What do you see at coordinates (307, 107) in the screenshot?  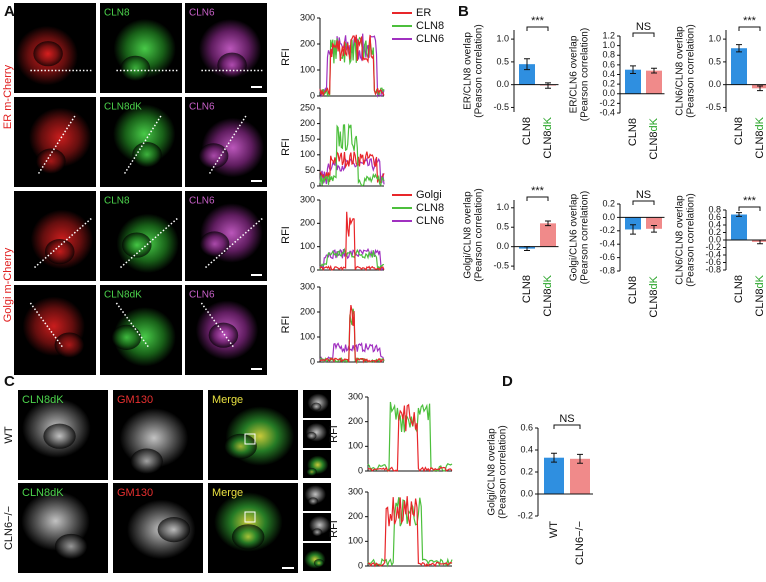 I see `y-tick-label: 250` at bounding box center [307, 107].